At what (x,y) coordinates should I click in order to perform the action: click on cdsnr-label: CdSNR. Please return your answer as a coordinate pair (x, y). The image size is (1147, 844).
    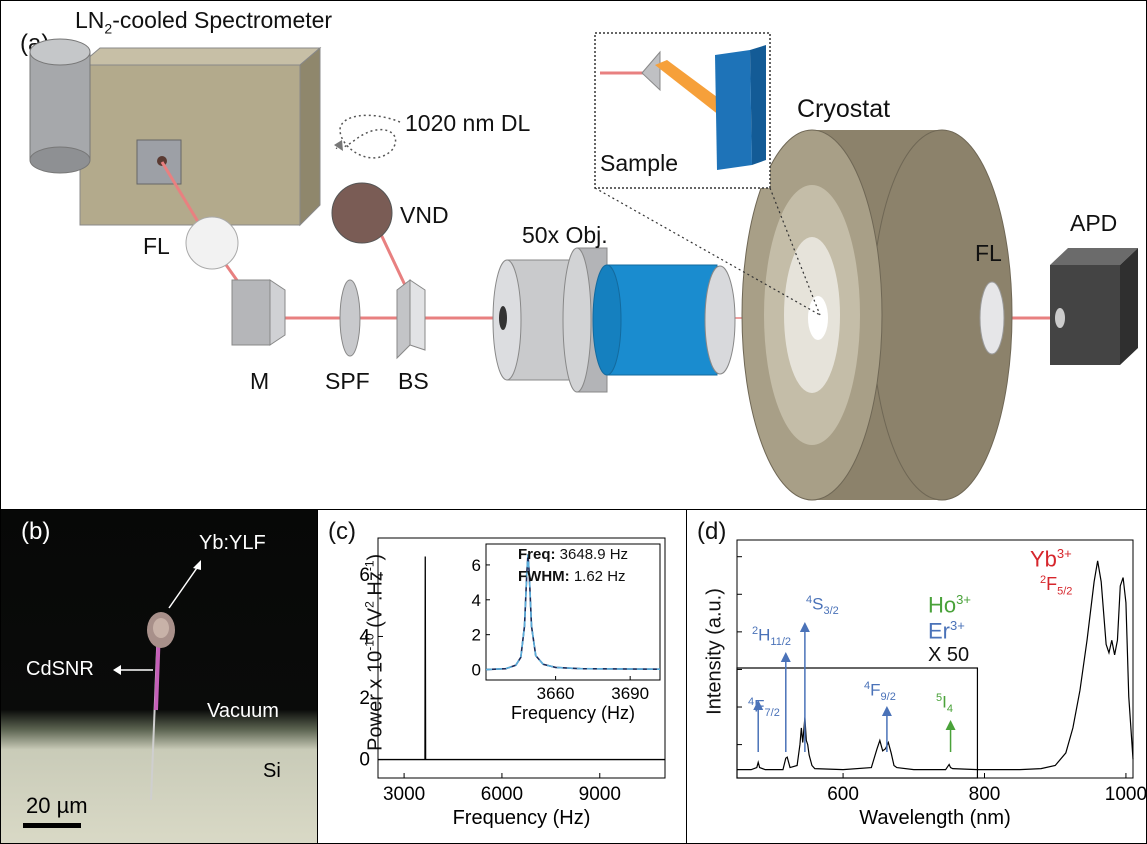
    Looking at the image, I should click on (60, 669).